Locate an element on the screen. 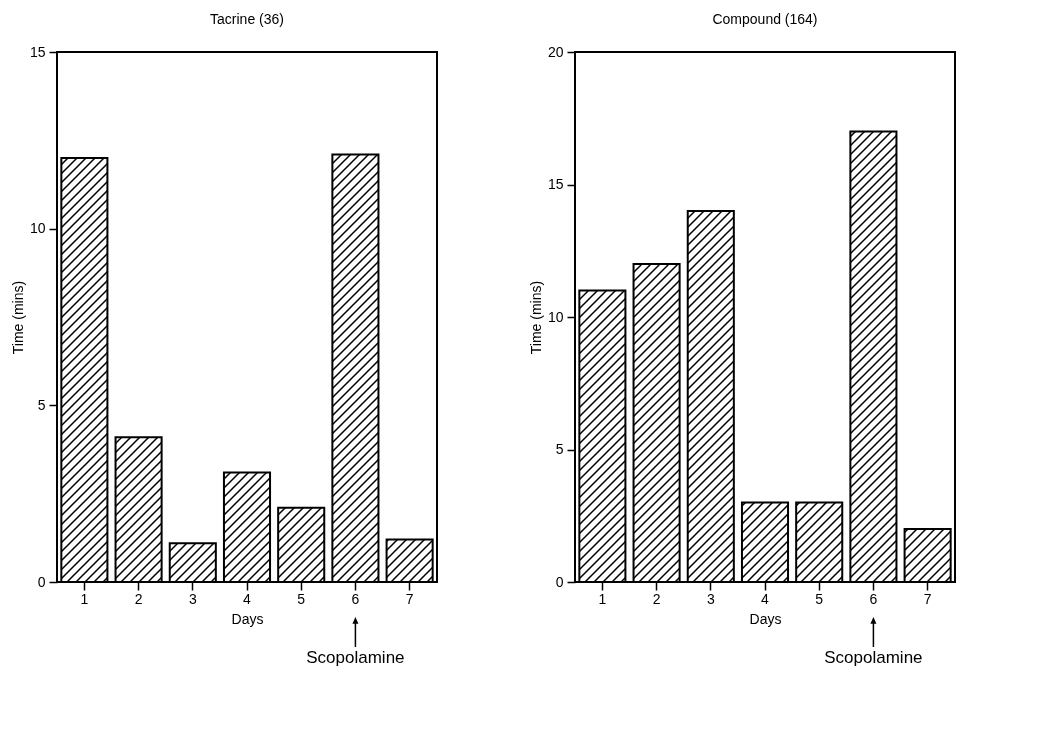  chart-title: Tacrine (36) is located at coordinates (247, 19).